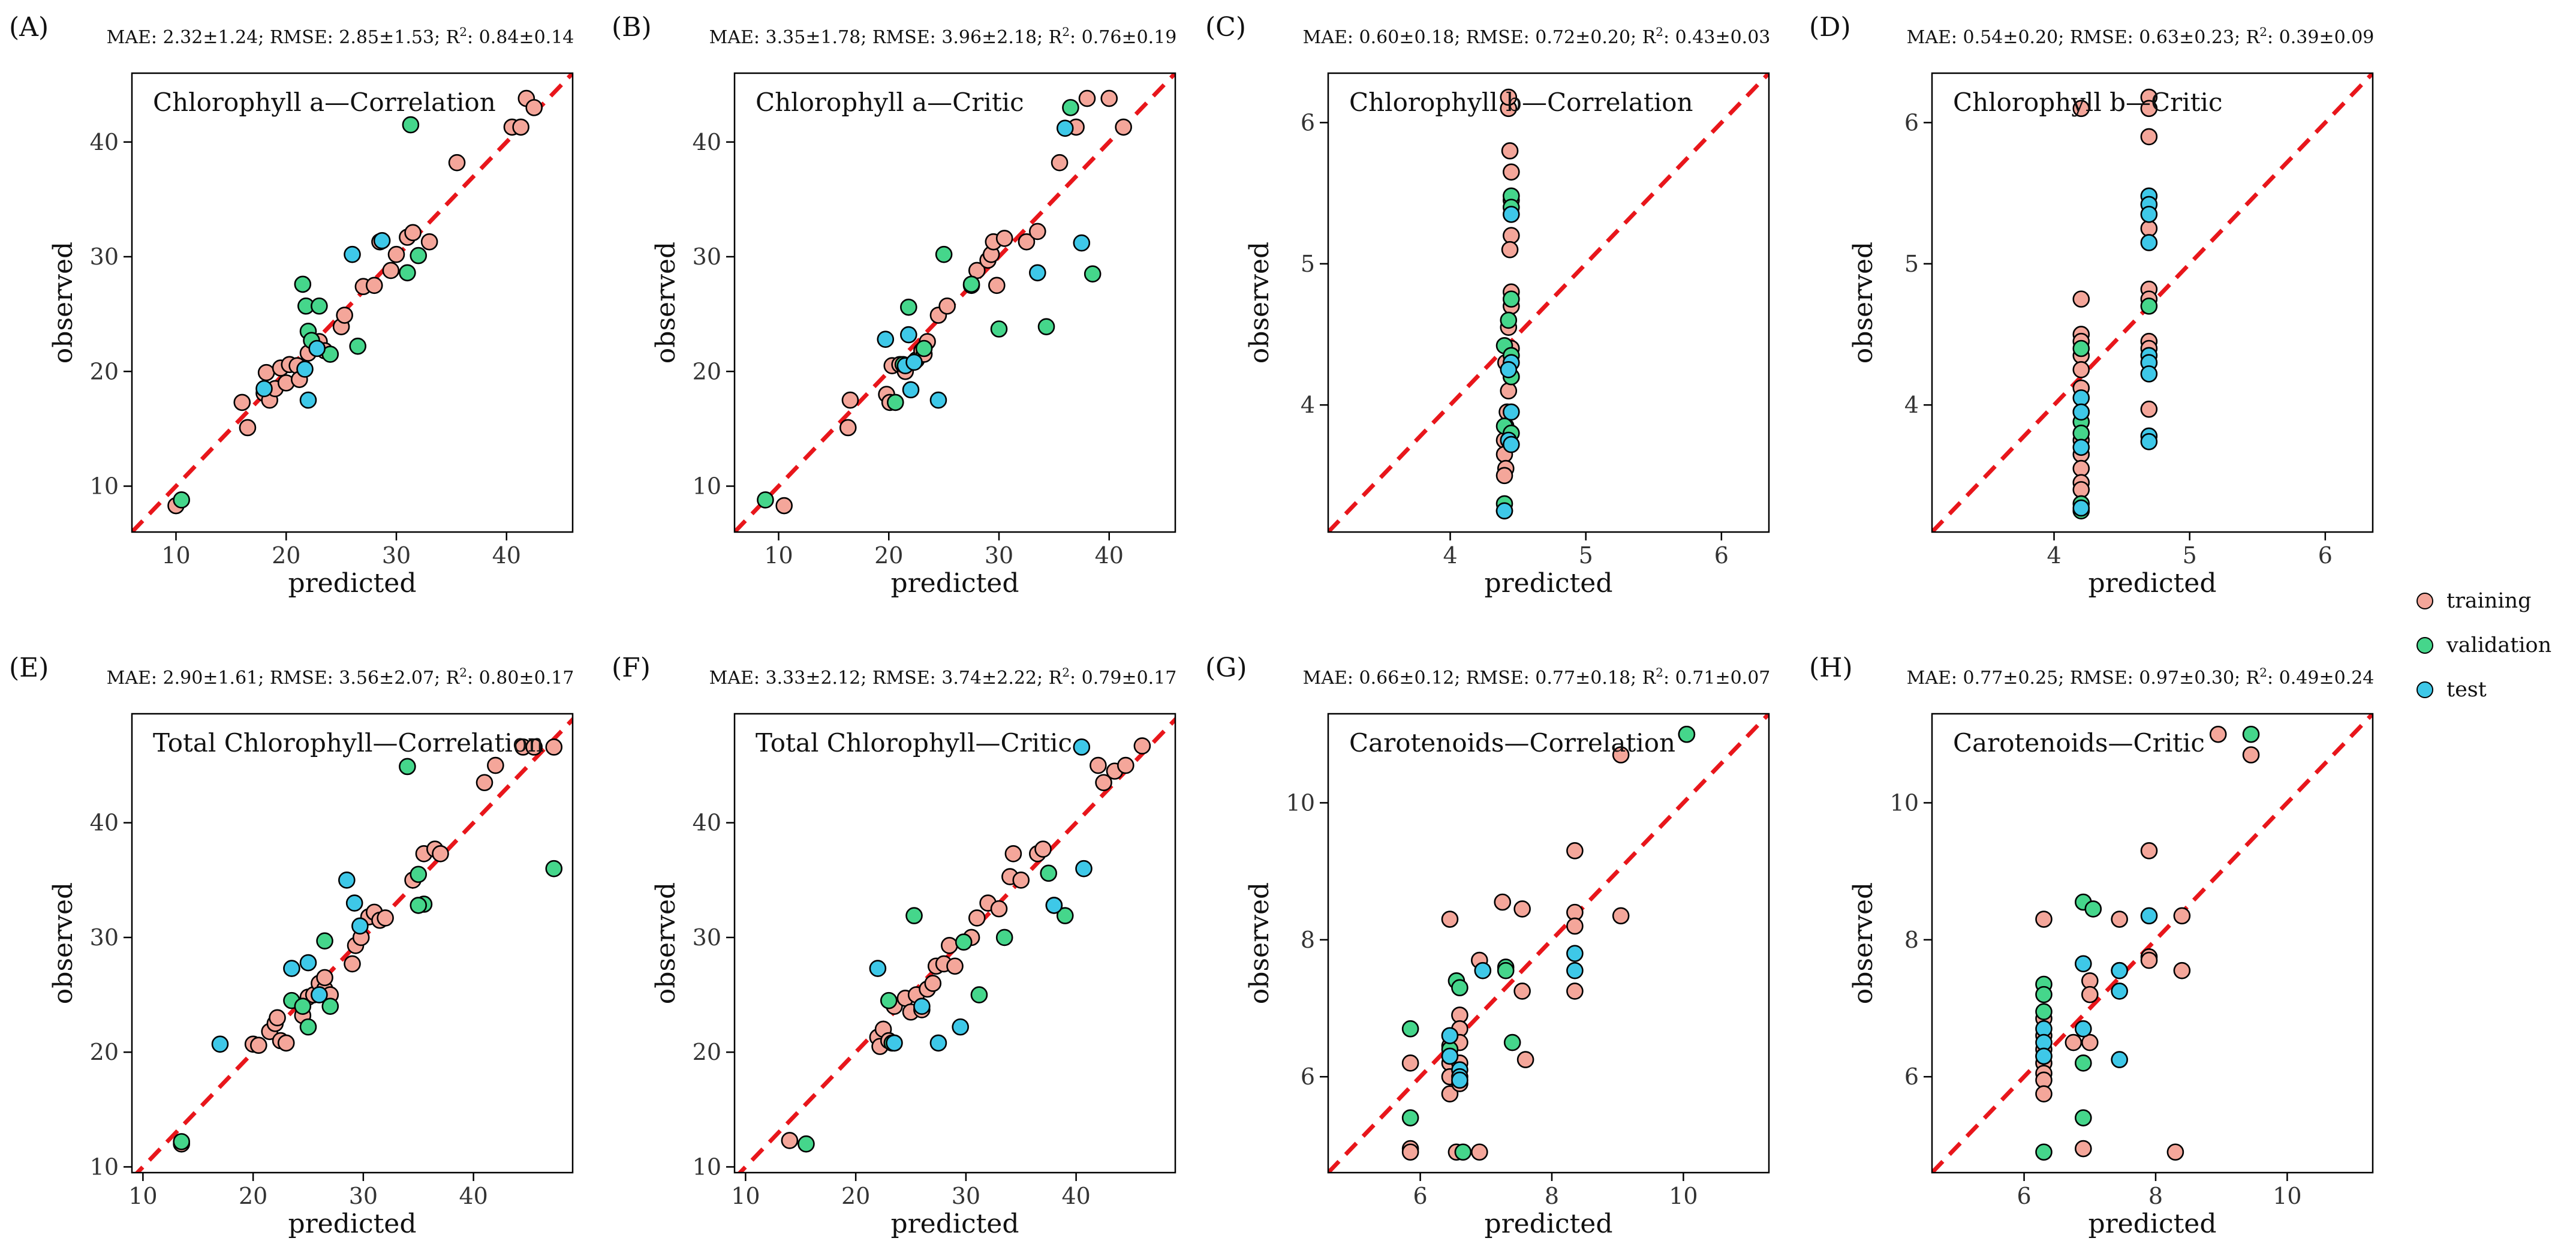  Describe the element at coordinates (364, 1196) in the screenshot. I see `x-tick-label: 30` at that location.